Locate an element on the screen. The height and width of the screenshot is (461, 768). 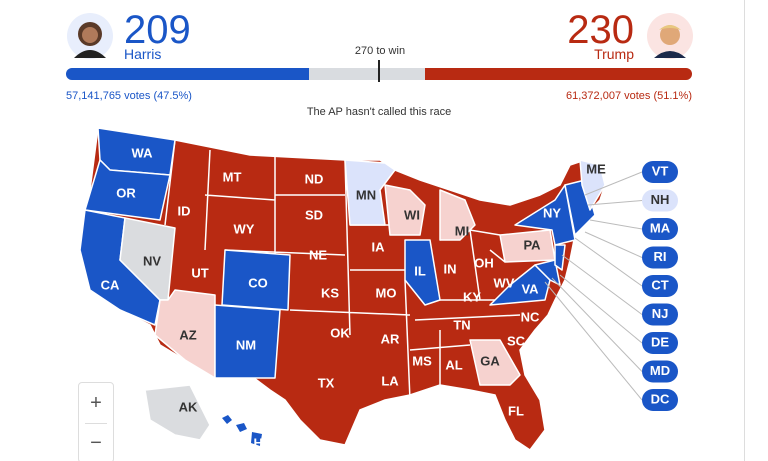
state-label: NV is located at coordinates (152, 260).